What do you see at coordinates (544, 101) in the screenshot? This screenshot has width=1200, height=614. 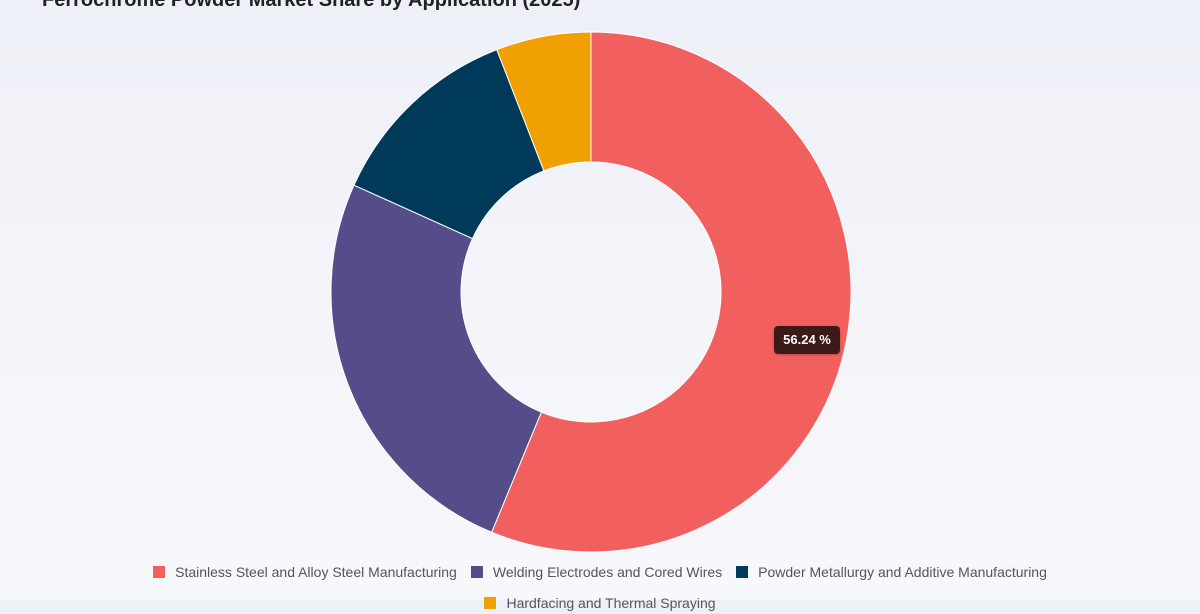 I see `slice-hardfacing` at bounding box center [544, 101].